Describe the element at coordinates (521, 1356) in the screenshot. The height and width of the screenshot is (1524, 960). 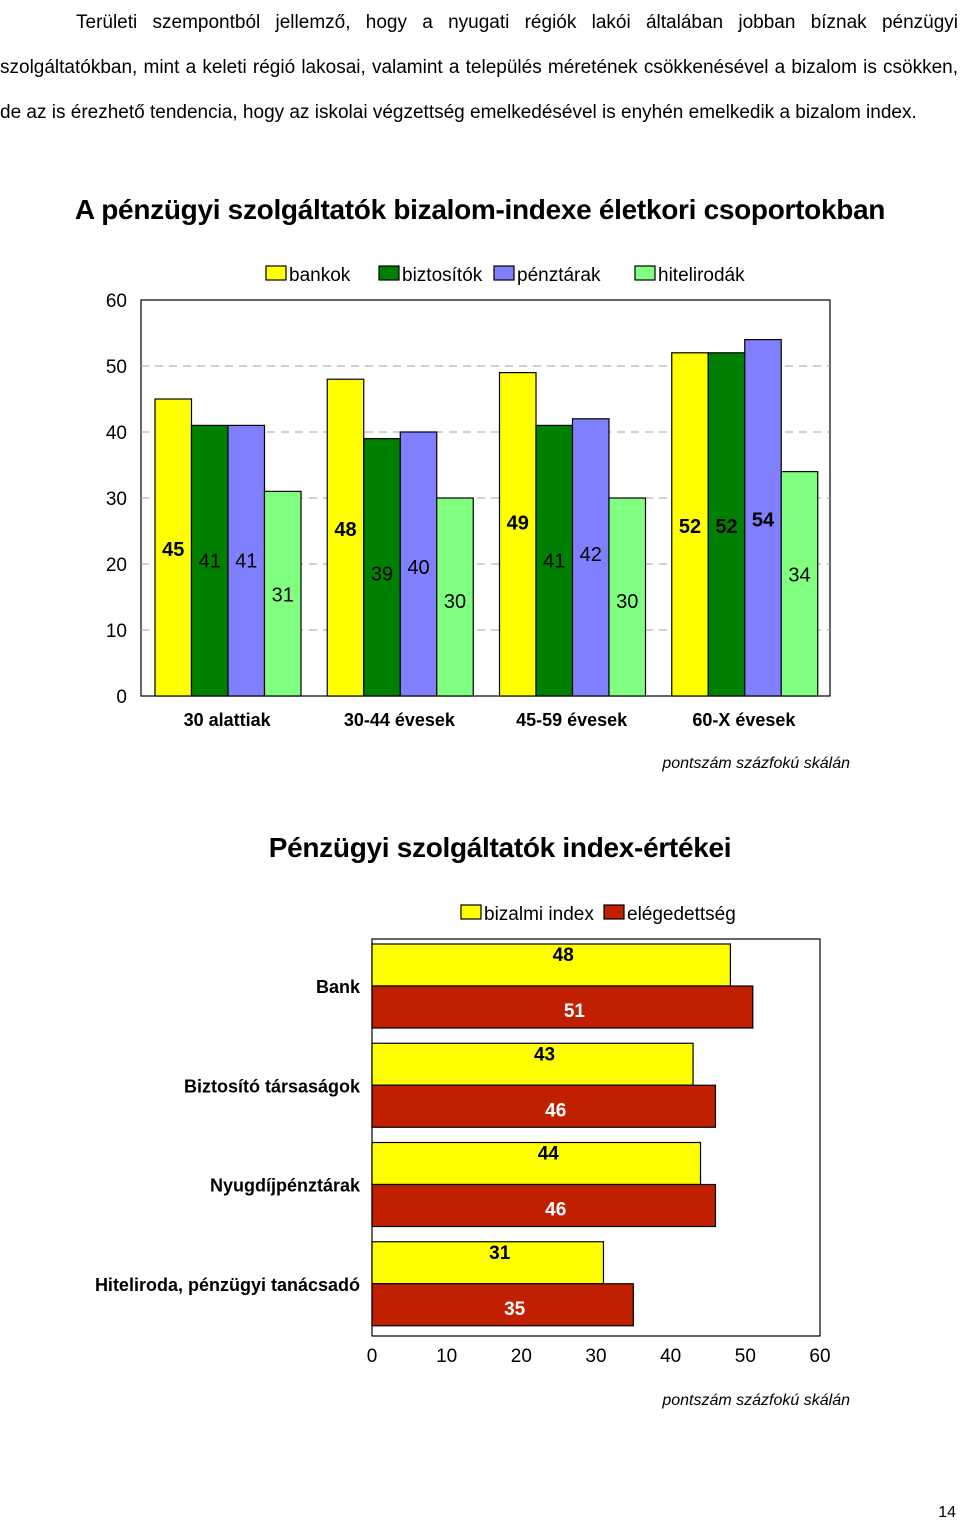
I see `chart2-xtick-label: 20` at that location.